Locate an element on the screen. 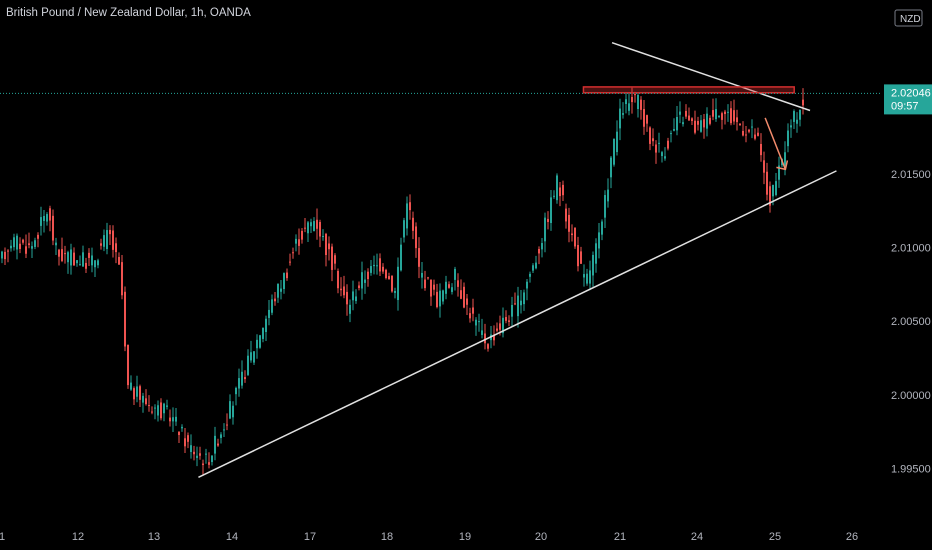  x-tick-label: 18 is located at coordinates (387, 537).